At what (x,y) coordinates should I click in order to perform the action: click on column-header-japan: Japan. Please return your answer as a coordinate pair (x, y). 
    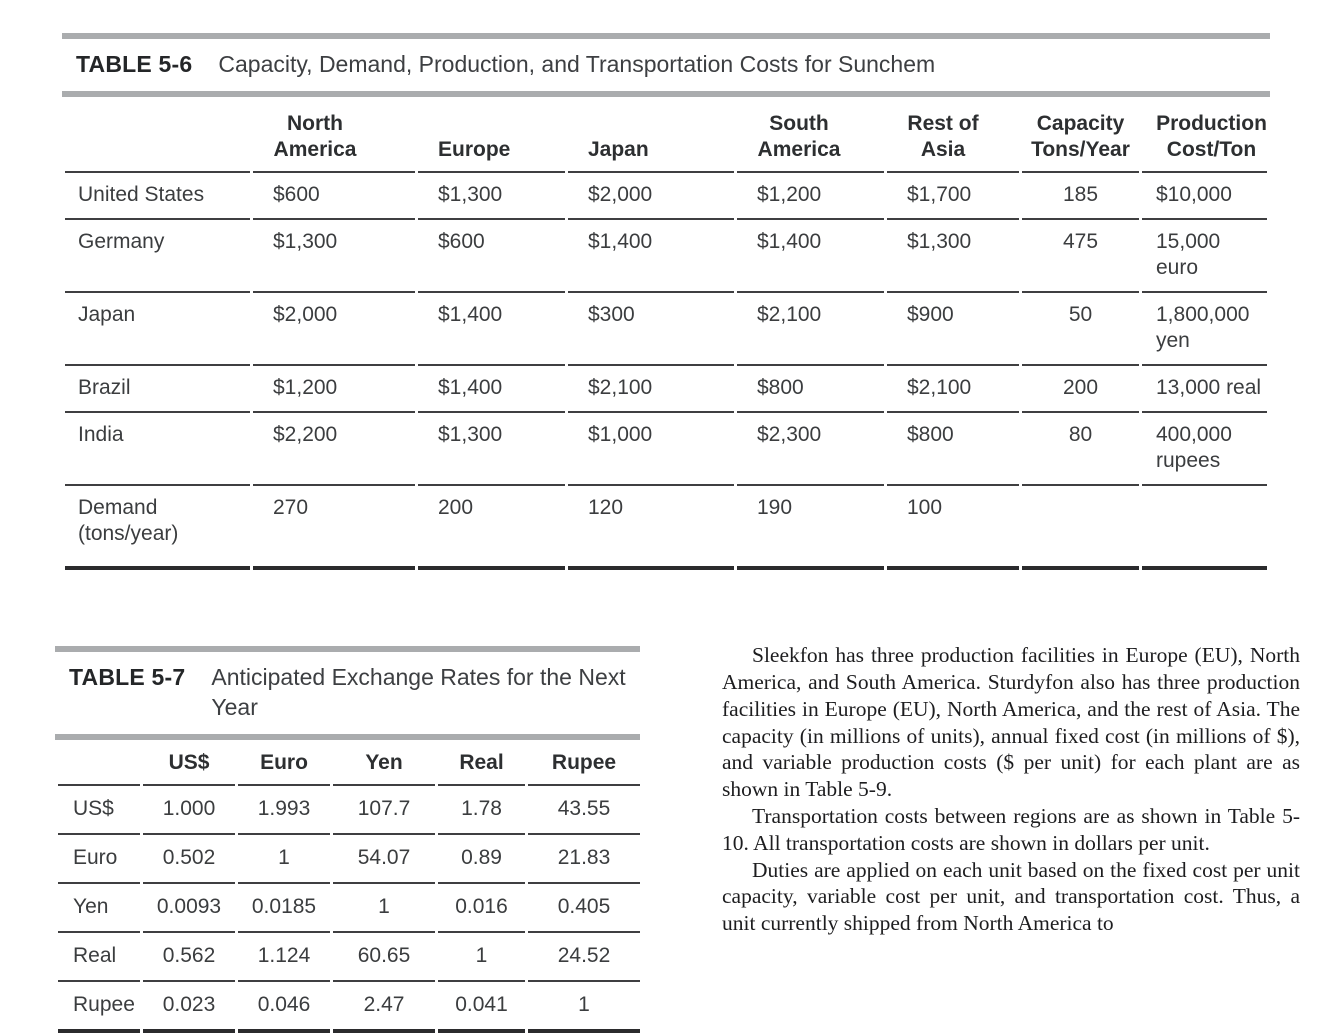
    Looking at the image, I should click on (651, 135).